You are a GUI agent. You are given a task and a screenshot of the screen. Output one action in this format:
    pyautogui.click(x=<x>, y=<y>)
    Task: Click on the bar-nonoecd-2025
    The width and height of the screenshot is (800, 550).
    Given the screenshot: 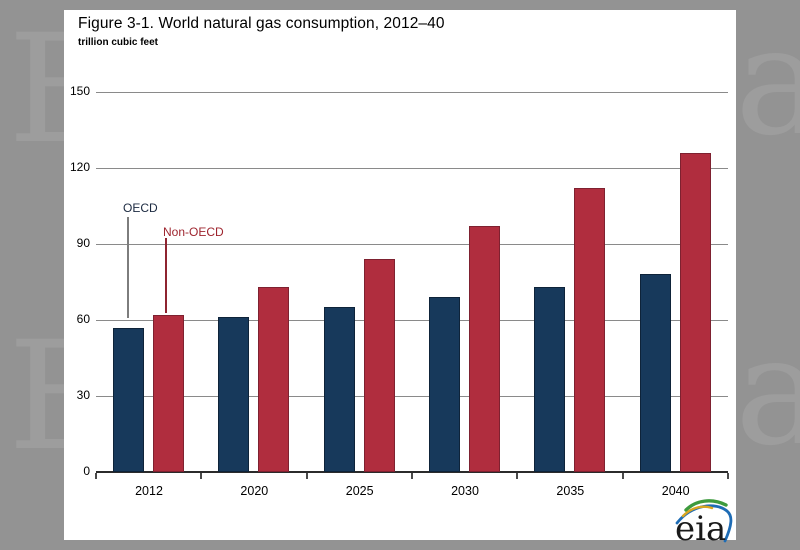 What is the action you would take?
    pyautogui.click(x=379, y=365)
    